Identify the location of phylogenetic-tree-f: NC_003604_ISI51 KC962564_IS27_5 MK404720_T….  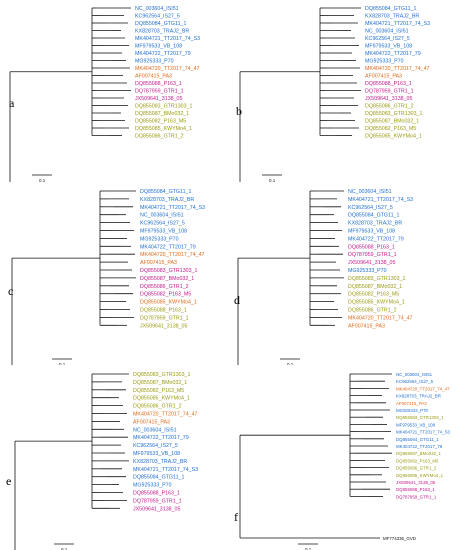
(345, 461).